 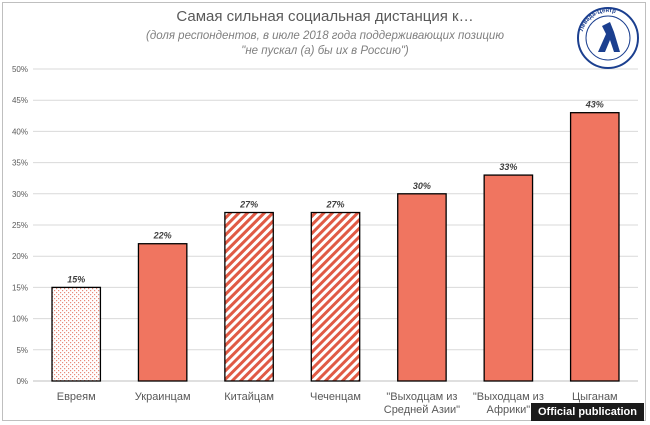 I want to click on y-tick-label: 10%, so click(x=20, y=319).